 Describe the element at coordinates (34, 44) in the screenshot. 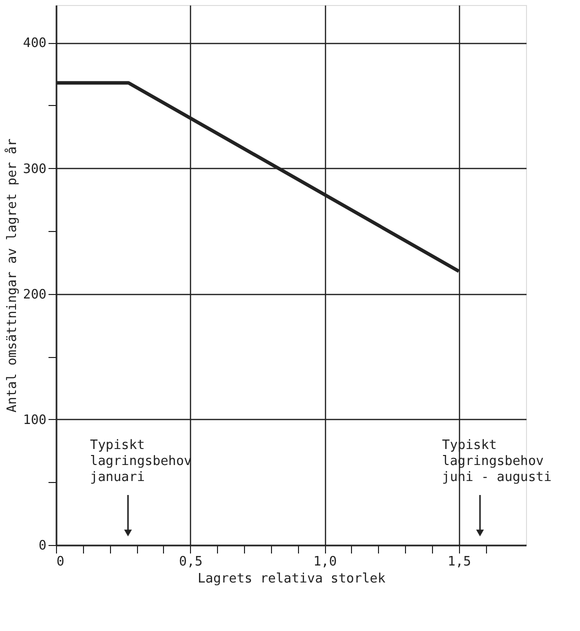

I see `y-tick-label: 400` at that location.